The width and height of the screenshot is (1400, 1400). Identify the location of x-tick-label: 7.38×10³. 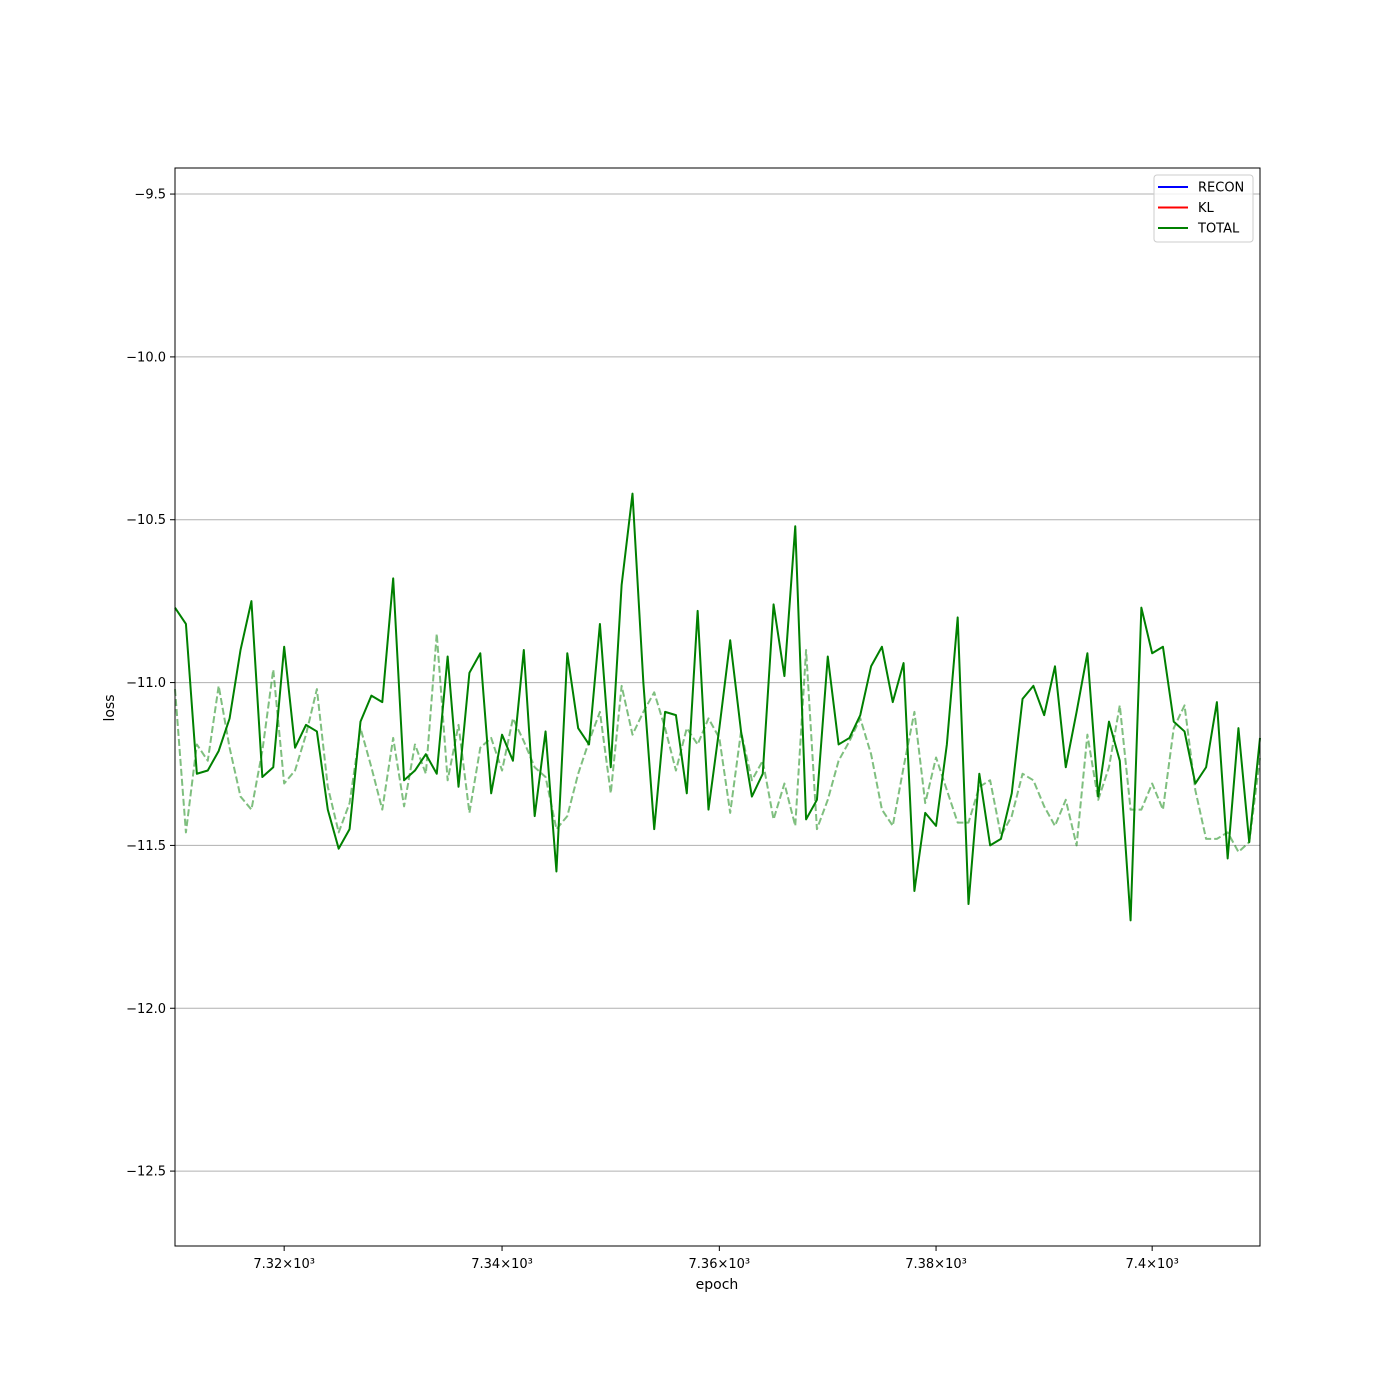
(936, 1264).